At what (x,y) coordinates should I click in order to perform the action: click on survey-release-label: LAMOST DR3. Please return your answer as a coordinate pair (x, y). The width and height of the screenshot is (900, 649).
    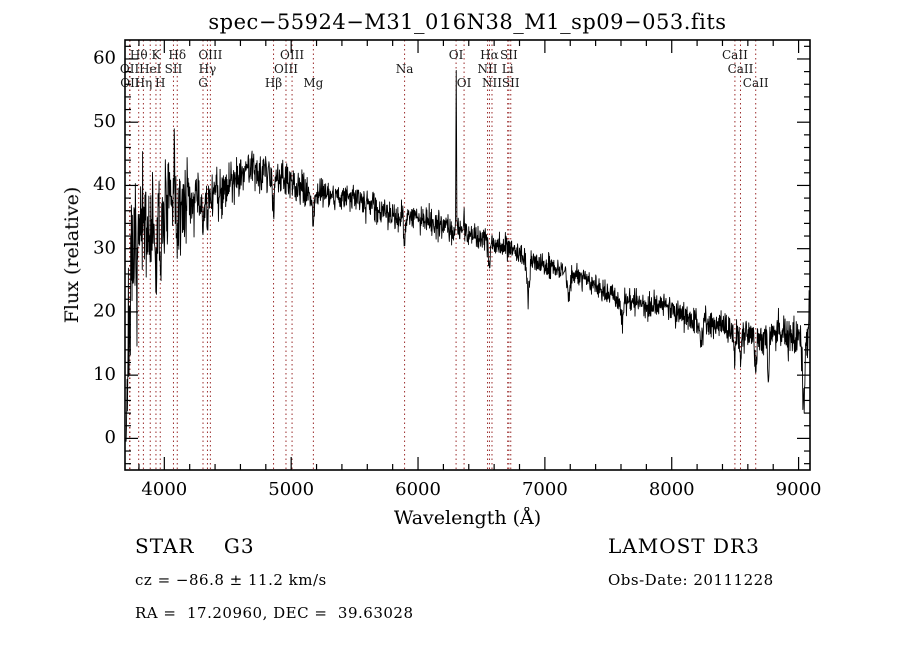
    Looking at the image, I should click on (684, 546).